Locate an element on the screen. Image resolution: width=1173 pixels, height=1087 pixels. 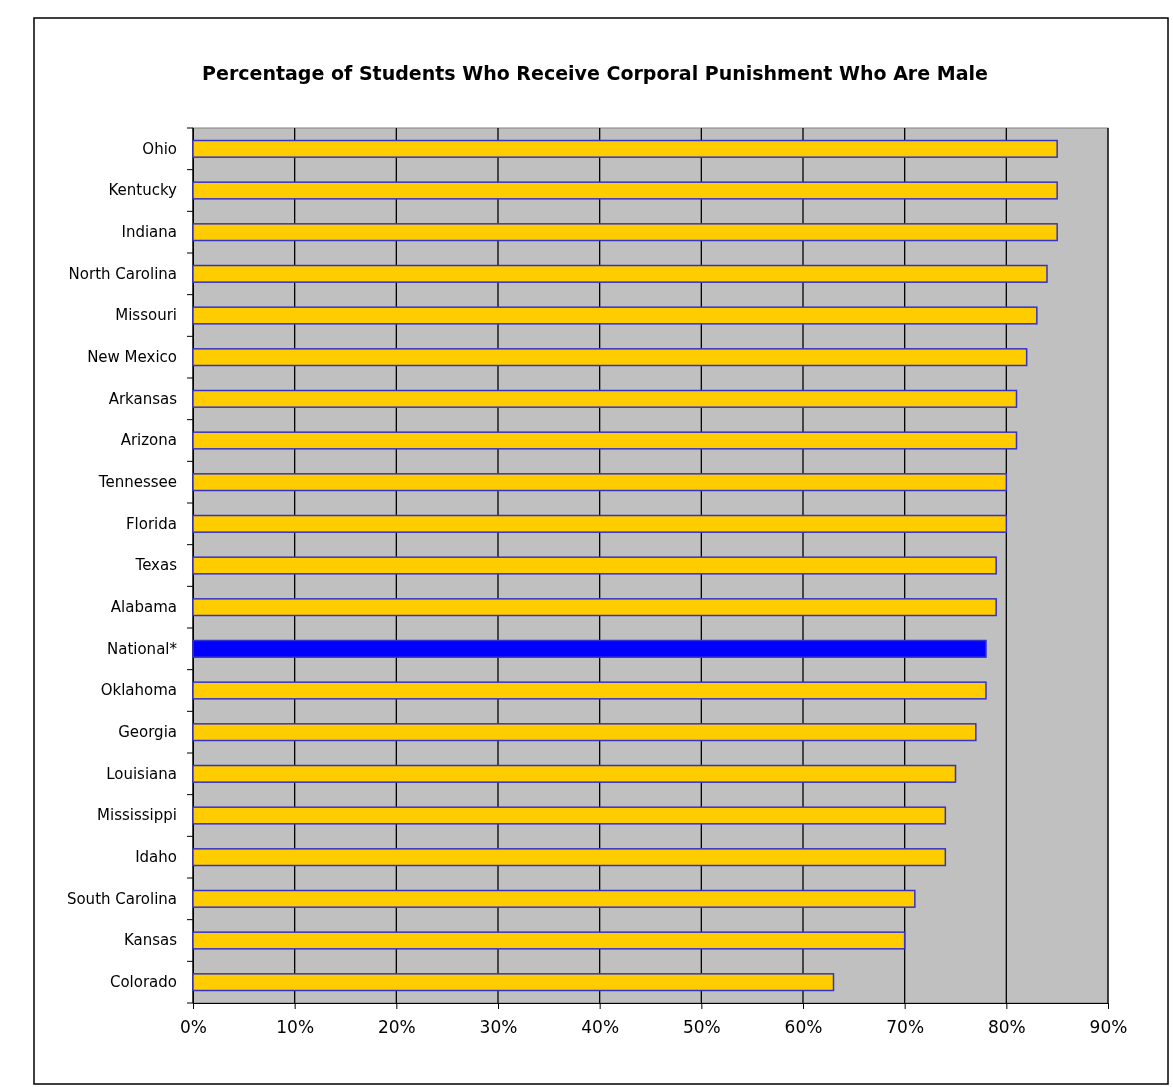
x-tick-label: 40% is located at coordinates (600, 1027).